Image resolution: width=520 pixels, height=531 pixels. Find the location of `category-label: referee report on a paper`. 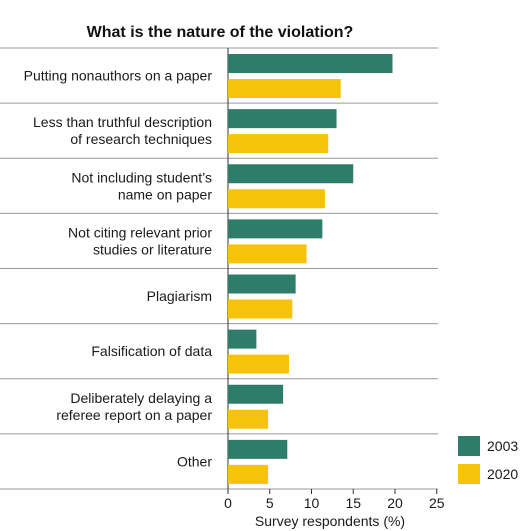

category-label: referee report on a paper is located at coordinates (134, 415).